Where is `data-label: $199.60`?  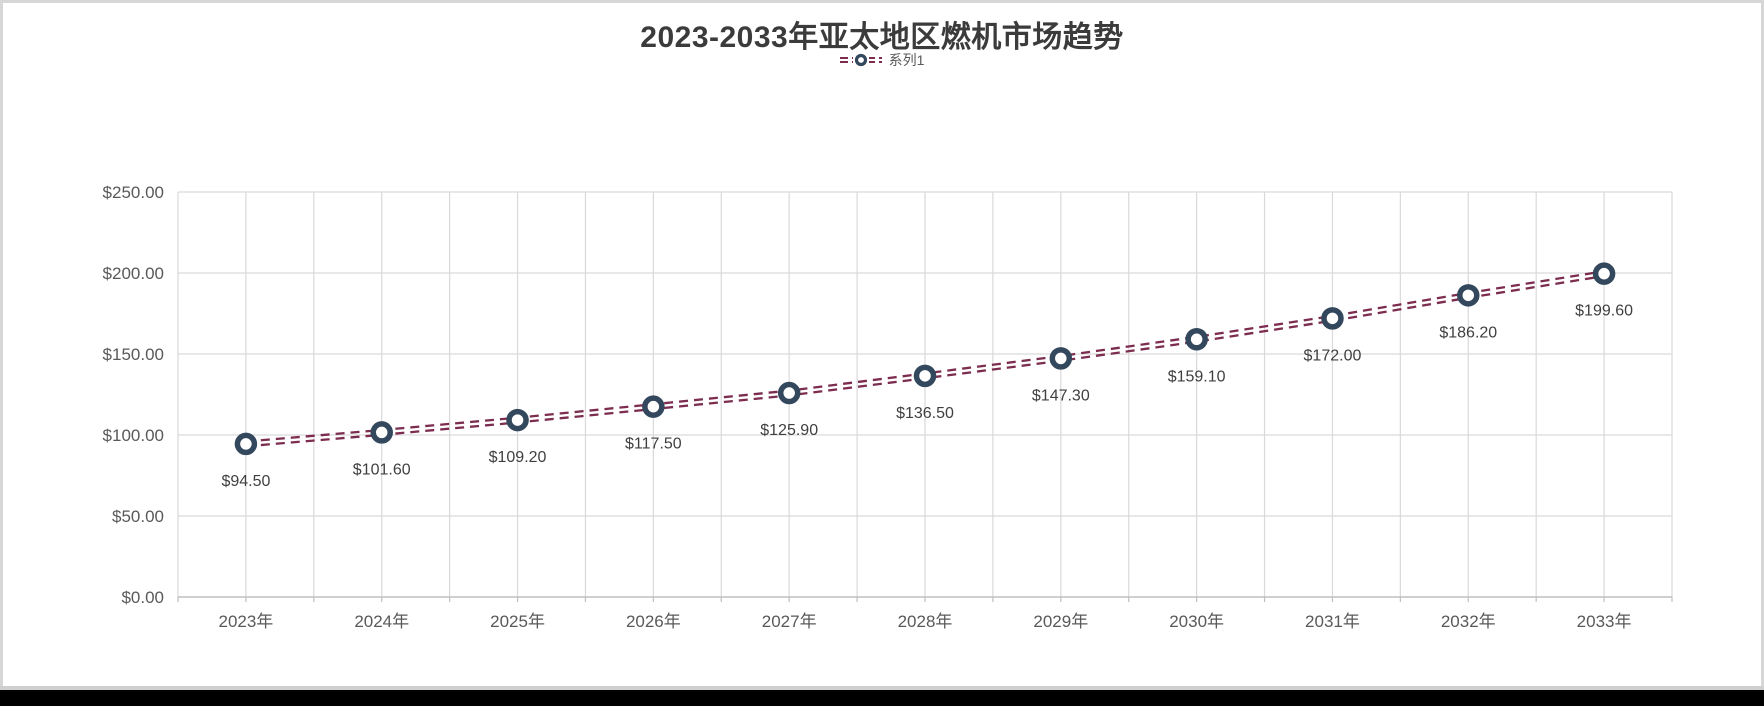 data-label: $199.60 is located at coordinates (1604, 311).